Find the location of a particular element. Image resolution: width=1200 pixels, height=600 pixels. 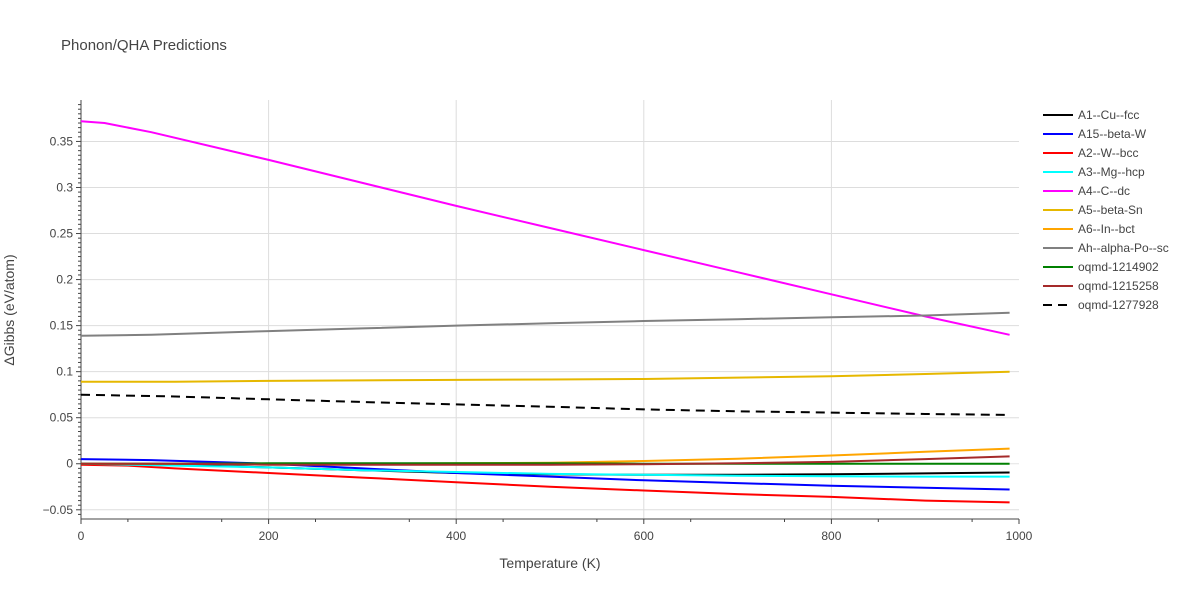

legend-label-oqmd-1277928: oqmd-1277928 is located at coordinates (1118, 305).